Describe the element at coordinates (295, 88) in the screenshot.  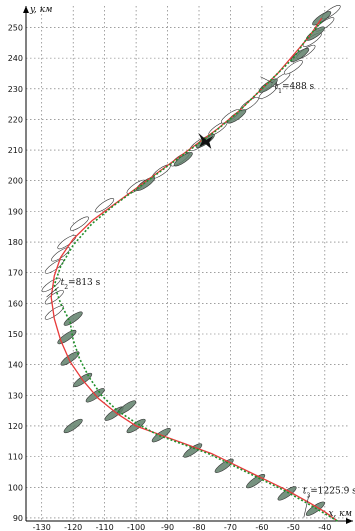
I see `time-annotation: t1=488 s` at that location.